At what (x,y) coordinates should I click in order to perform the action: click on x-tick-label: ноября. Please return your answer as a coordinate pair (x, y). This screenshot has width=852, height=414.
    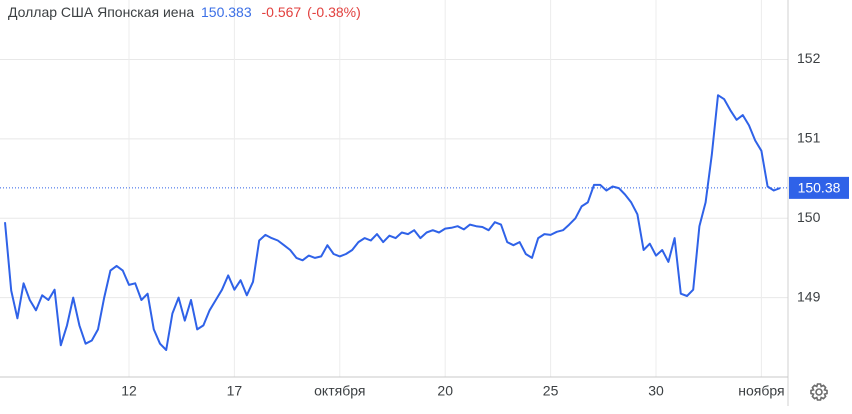
    Looking at the image, I should click on (761, 391).